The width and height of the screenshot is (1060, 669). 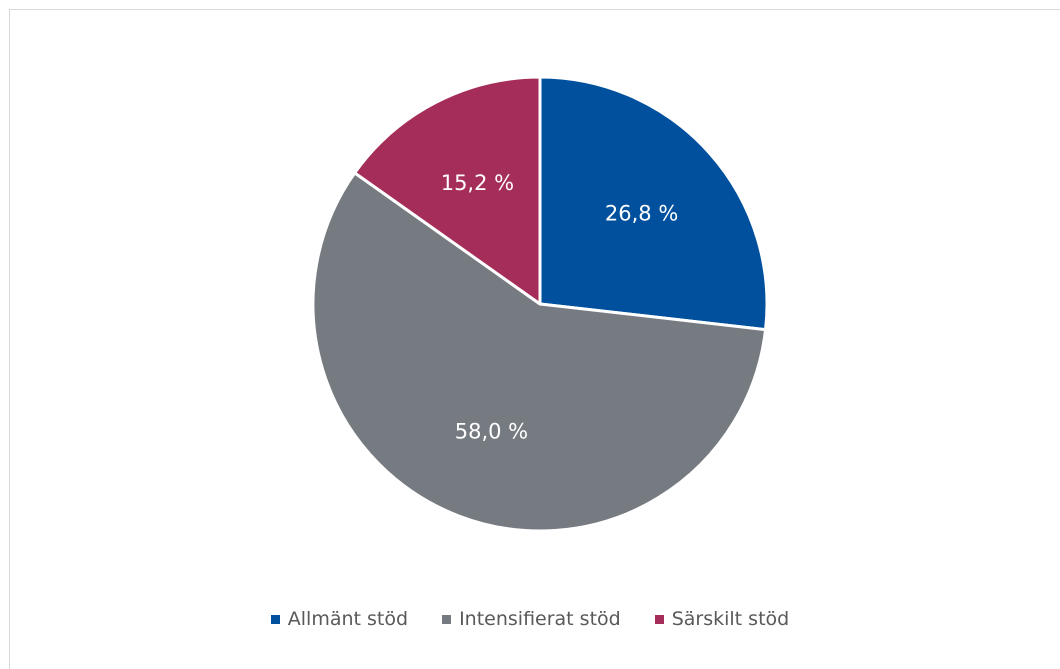 What do you see at coordinates (641, 213) in the screenshot?
I see `data-label-allmant: 26,8 %` at bounding box center [641, 213].